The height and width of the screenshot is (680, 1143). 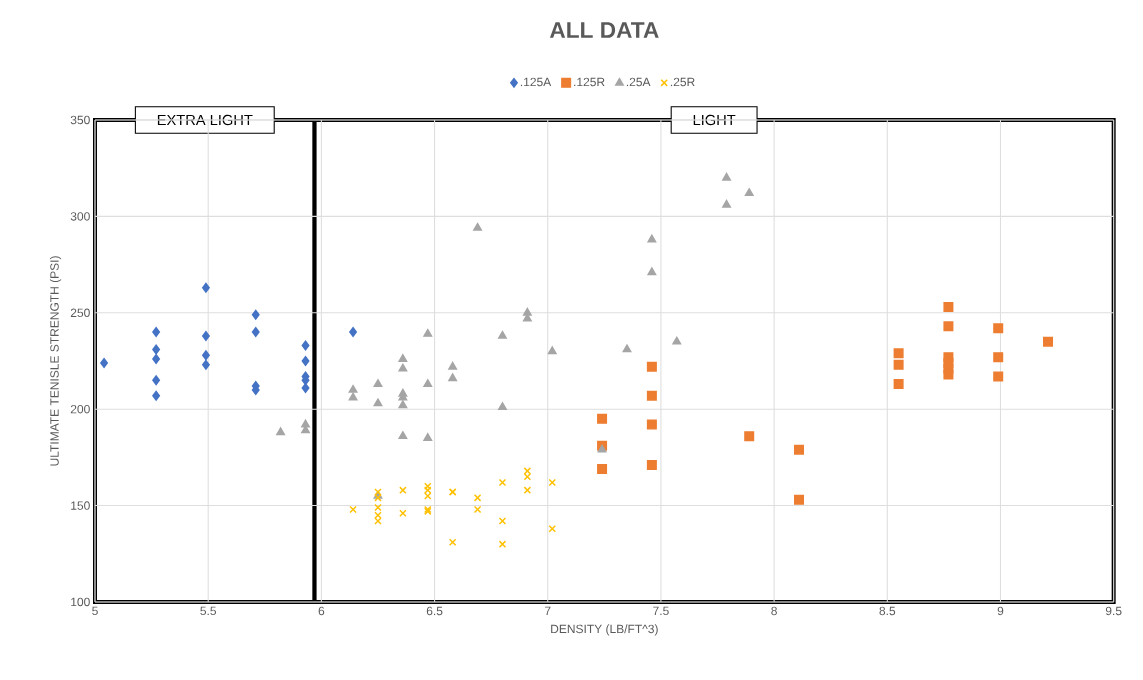 I want to click on x-tick-label: 6, so click(x=321, y=611).